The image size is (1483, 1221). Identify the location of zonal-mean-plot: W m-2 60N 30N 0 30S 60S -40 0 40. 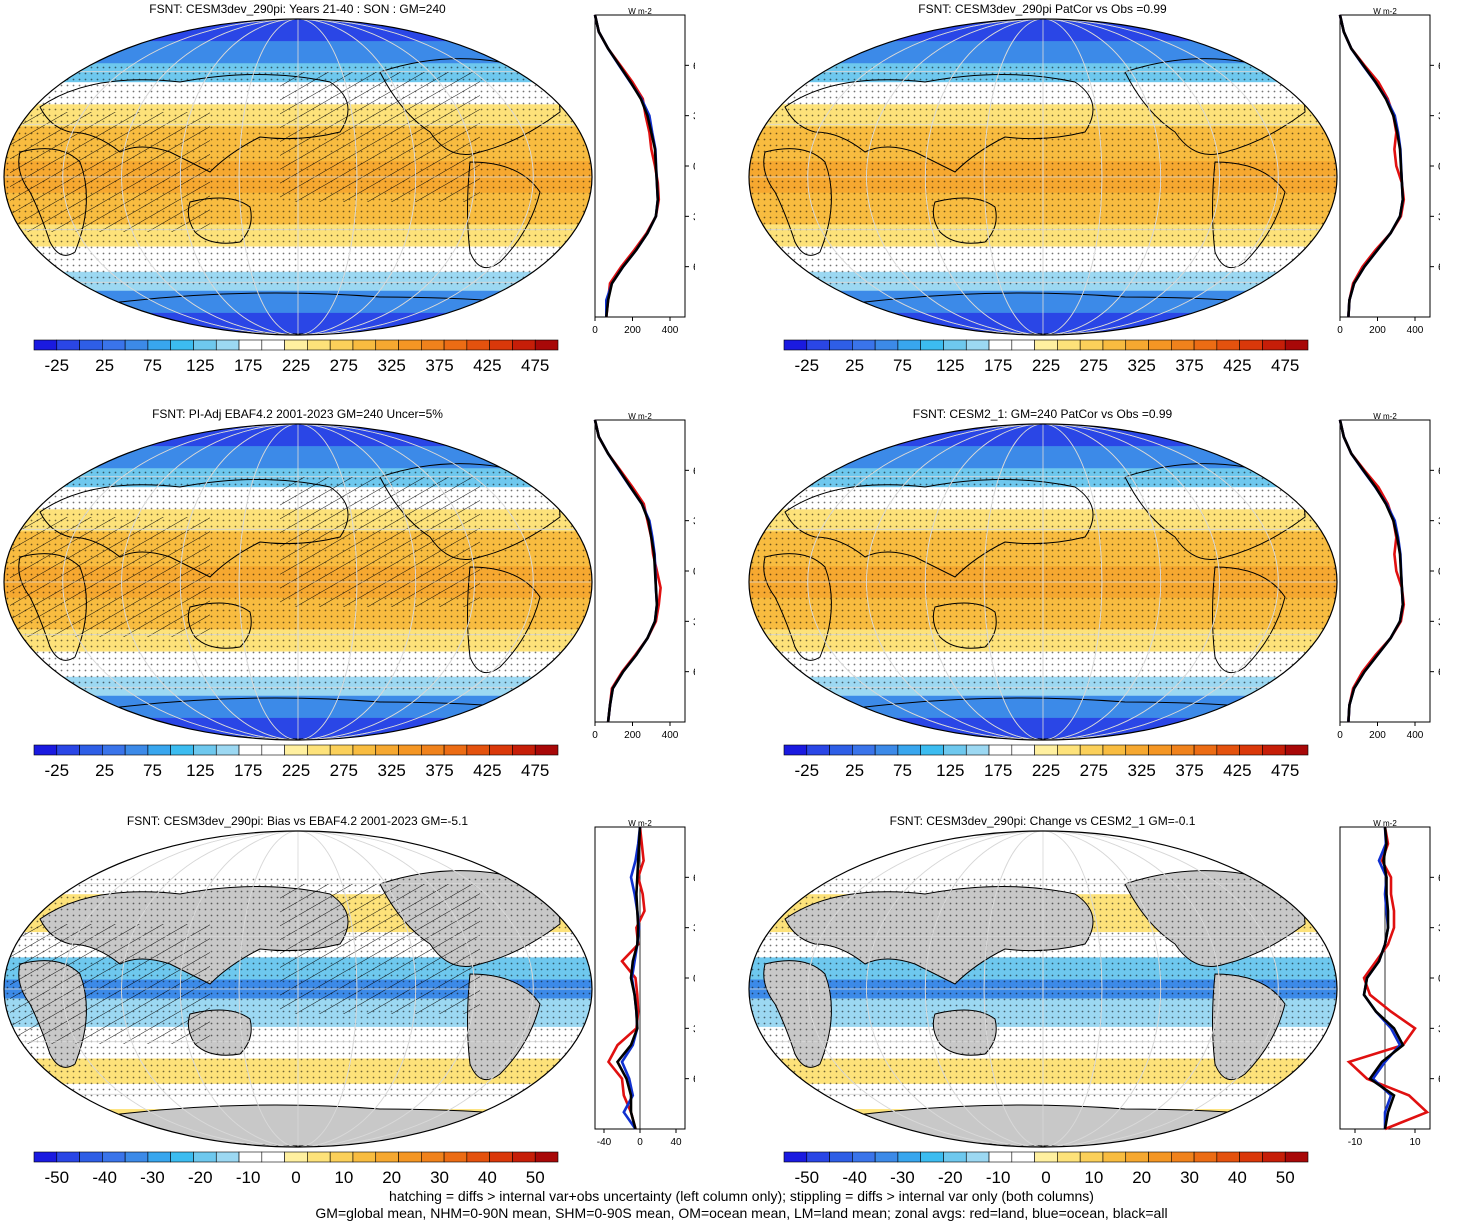
(644, 983).